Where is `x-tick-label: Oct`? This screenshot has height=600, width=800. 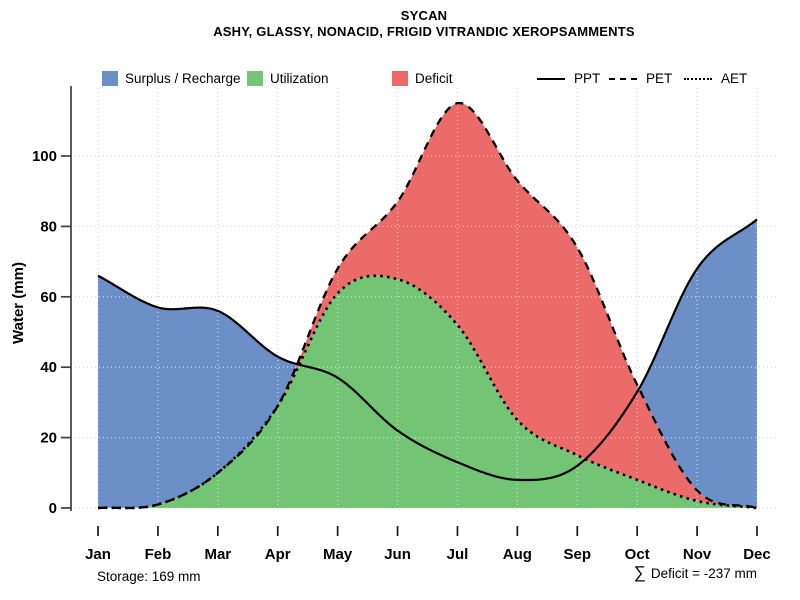
x-tick-label: Oct is located at coordinates (637, 554).